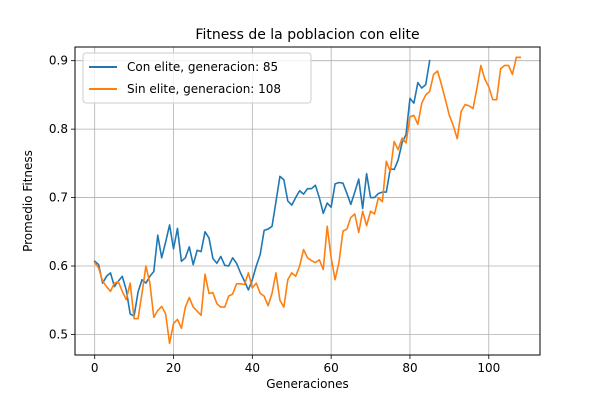 This screenshot has width=600, height=400. Describe the element at coordinates (58, 61) in the screenshot. I see `y-tick-label: 0.9` at that location.